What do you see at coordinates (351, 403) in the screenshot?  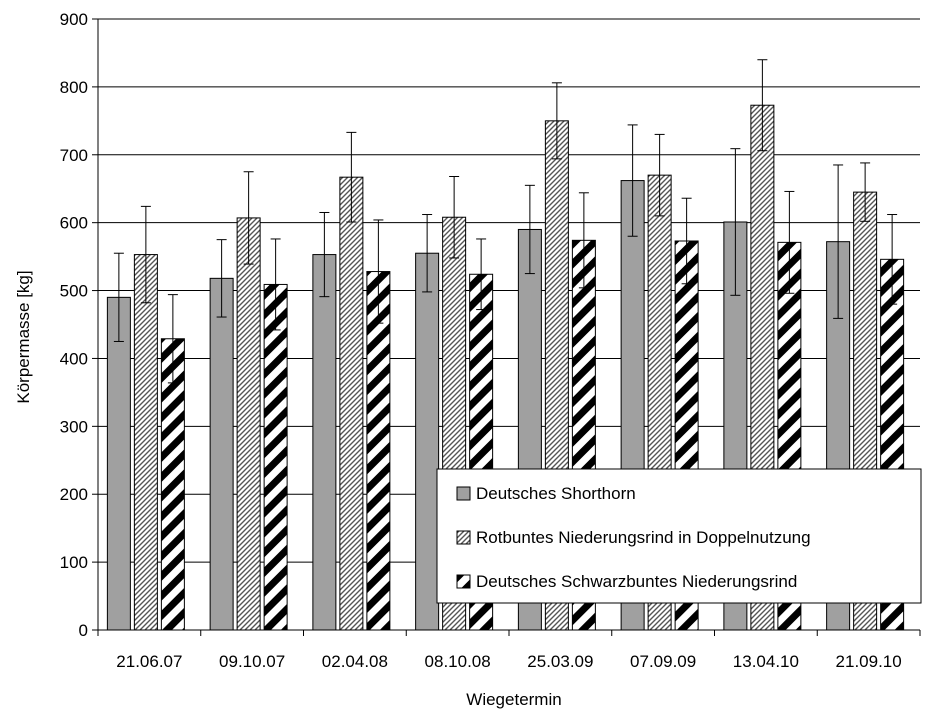 I see `bar-s2-02.04.08` at bounding box center [351, 403].